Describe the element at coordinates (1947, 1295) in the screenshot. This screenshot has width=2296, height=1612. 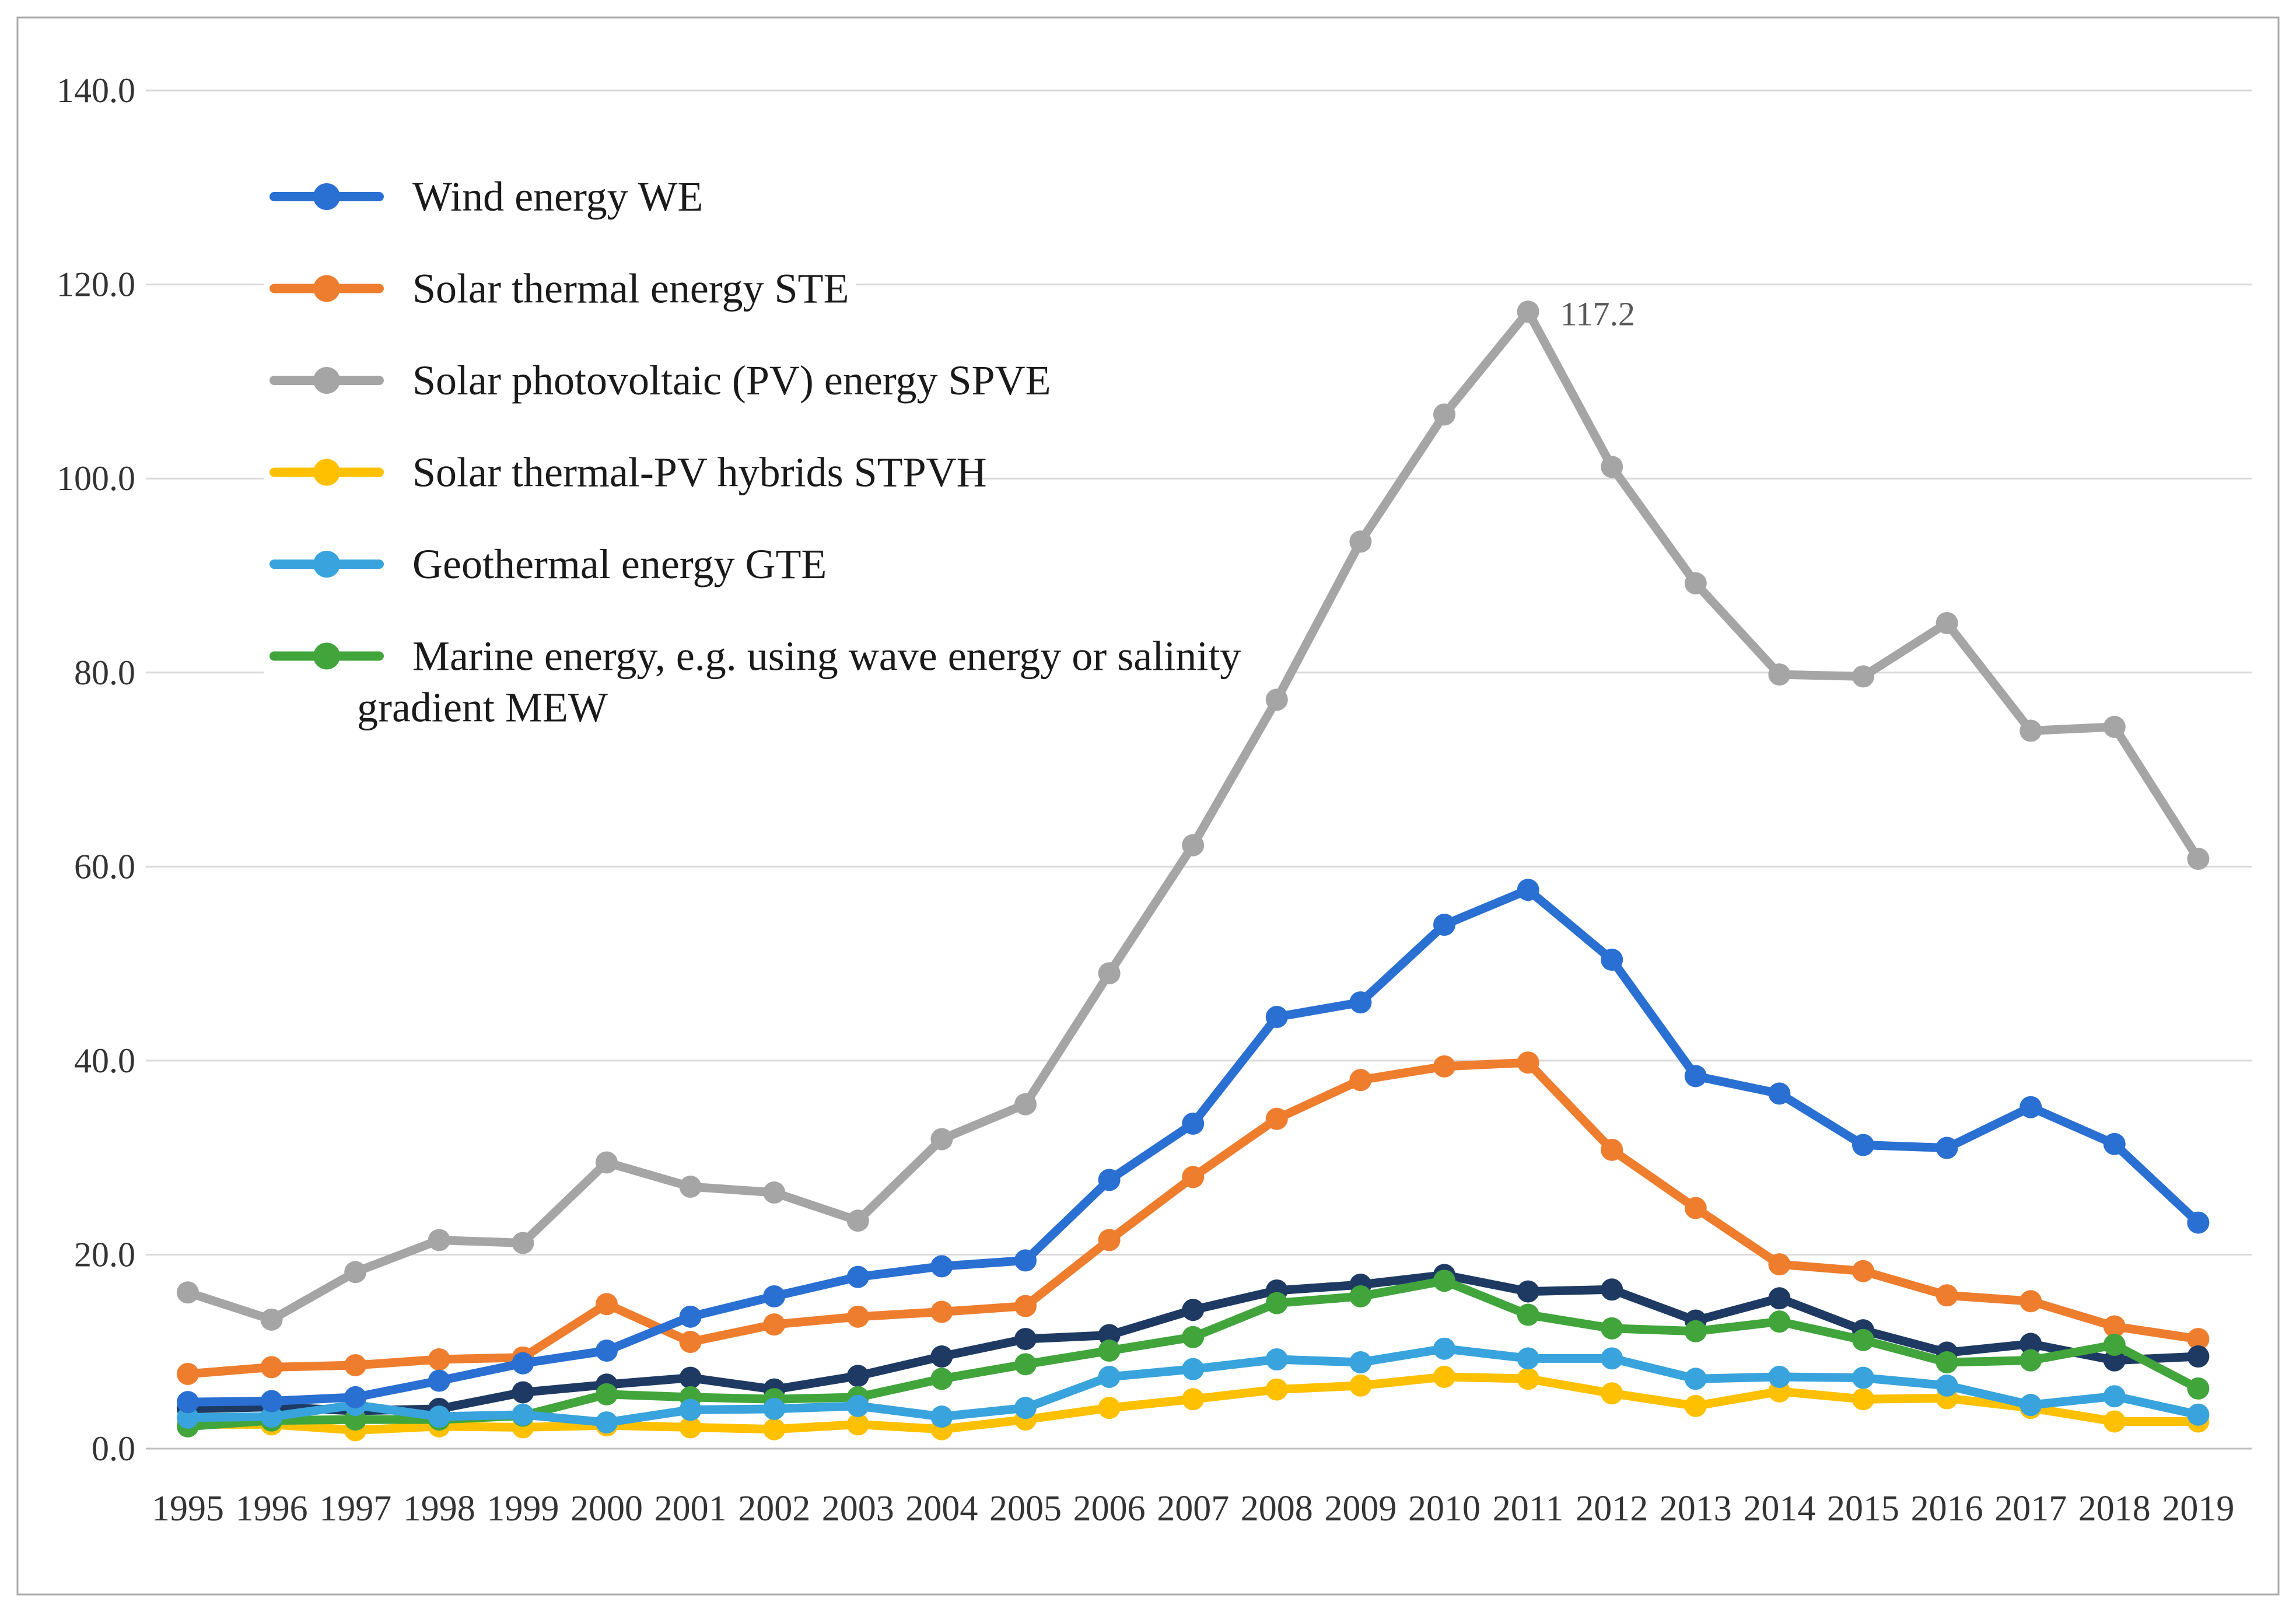
I see `data-point-ste-2016` at that location.